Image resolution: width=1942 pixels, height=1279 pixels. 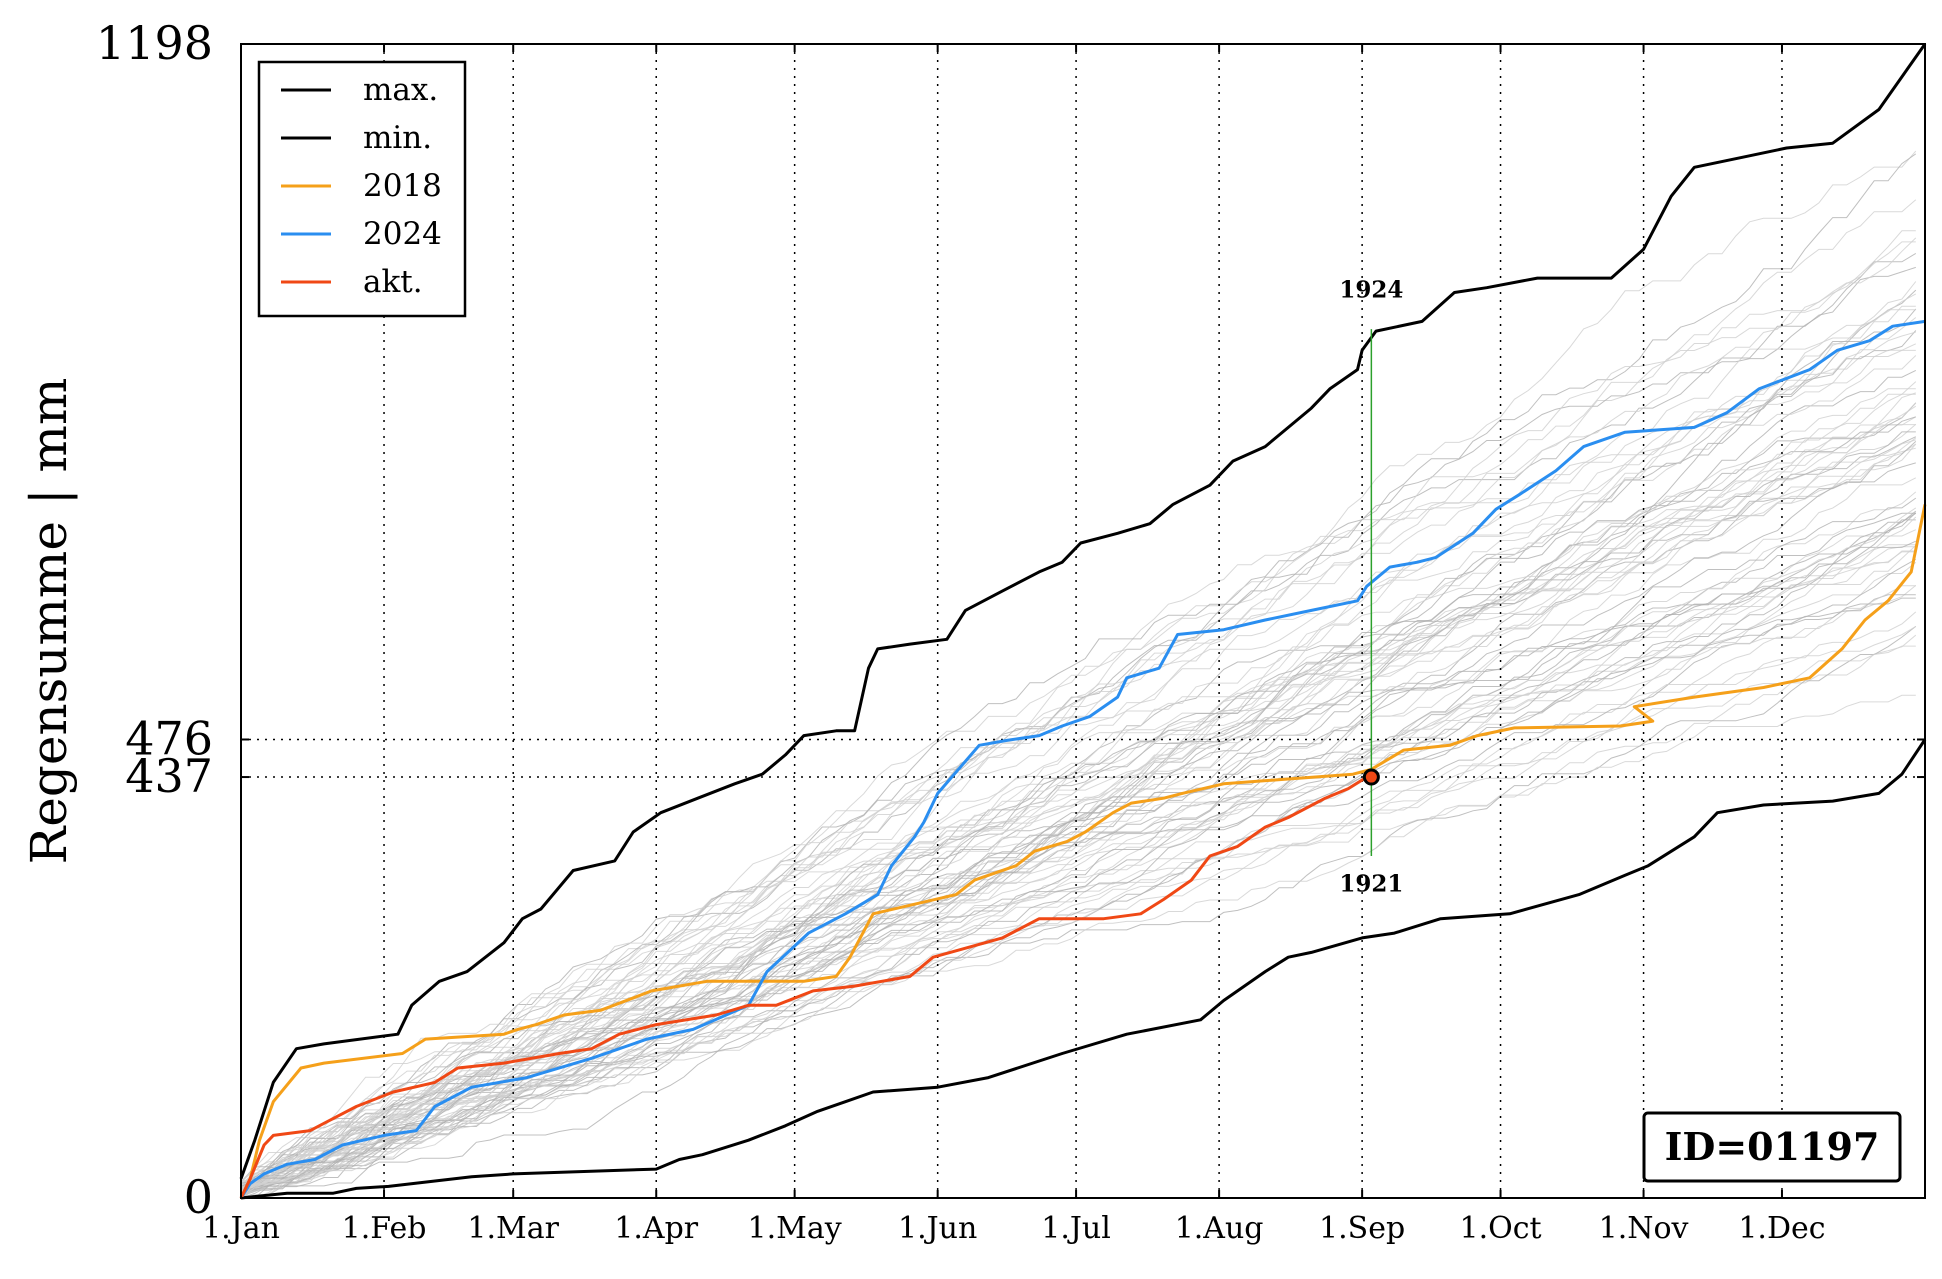 What do you see at coordinates (384, 1228) in the screenshot?
I see `x-tick-label: 1.Feb` at bounding box center [384, 1228].